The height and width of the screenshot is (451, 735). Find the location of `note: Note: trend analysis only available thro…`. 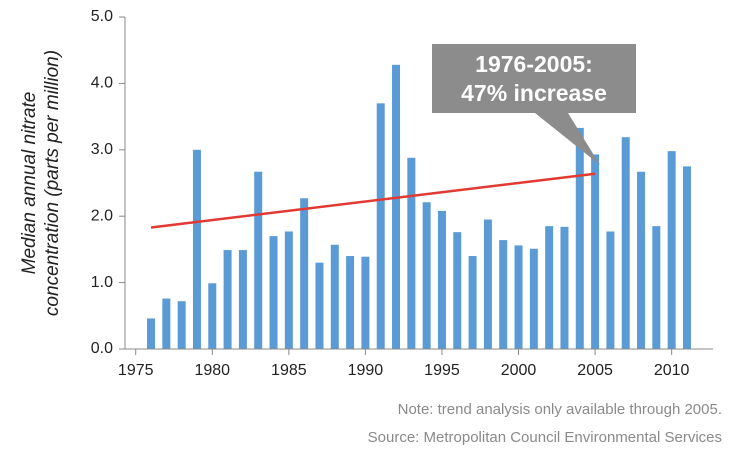

note: Note: trend analysis only available thro… is located at coordinates (560, 409).